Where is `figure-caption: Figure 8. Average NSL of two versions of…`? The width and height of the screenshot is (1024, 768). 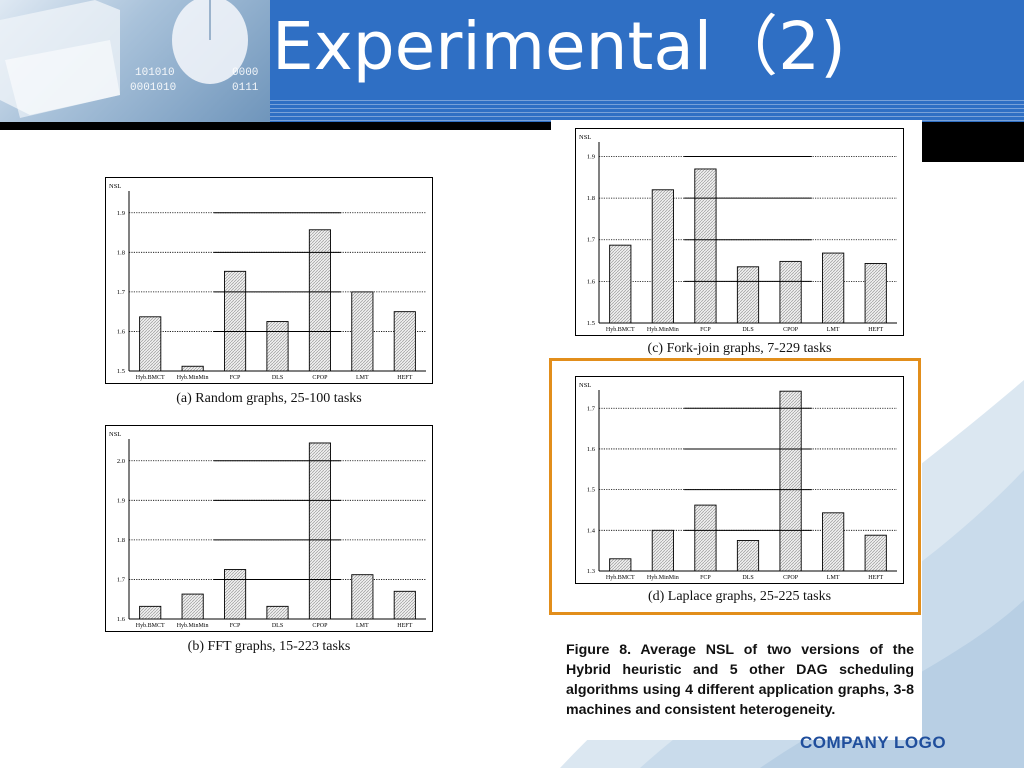
figure-caption: Figure 8. Average NSL of two versions of… is located at coordinates (740, 680).